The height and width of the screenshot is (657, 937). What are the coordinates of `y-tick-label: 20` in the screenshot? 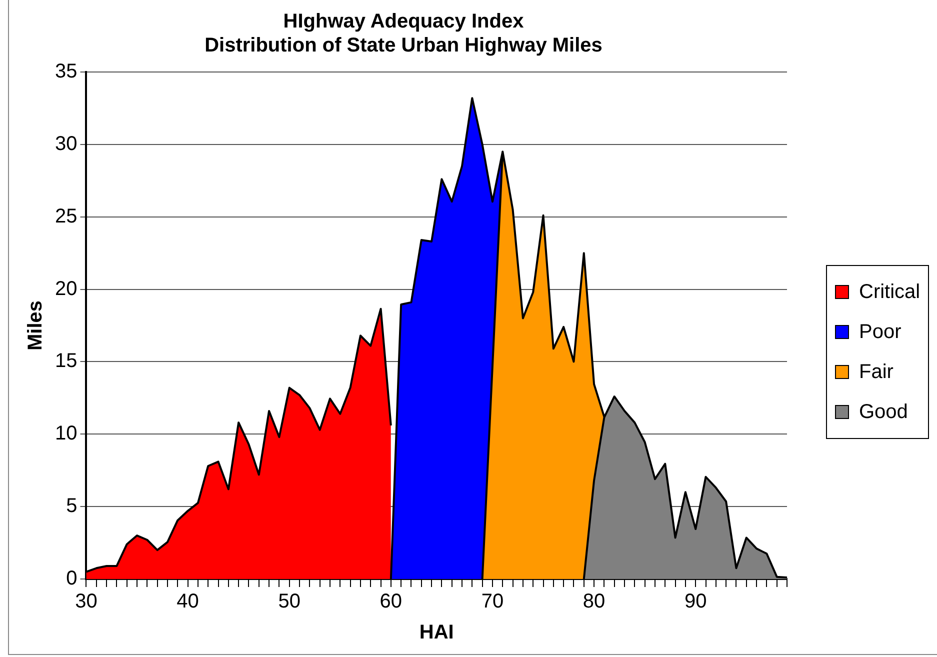 It's located at (66, 289).